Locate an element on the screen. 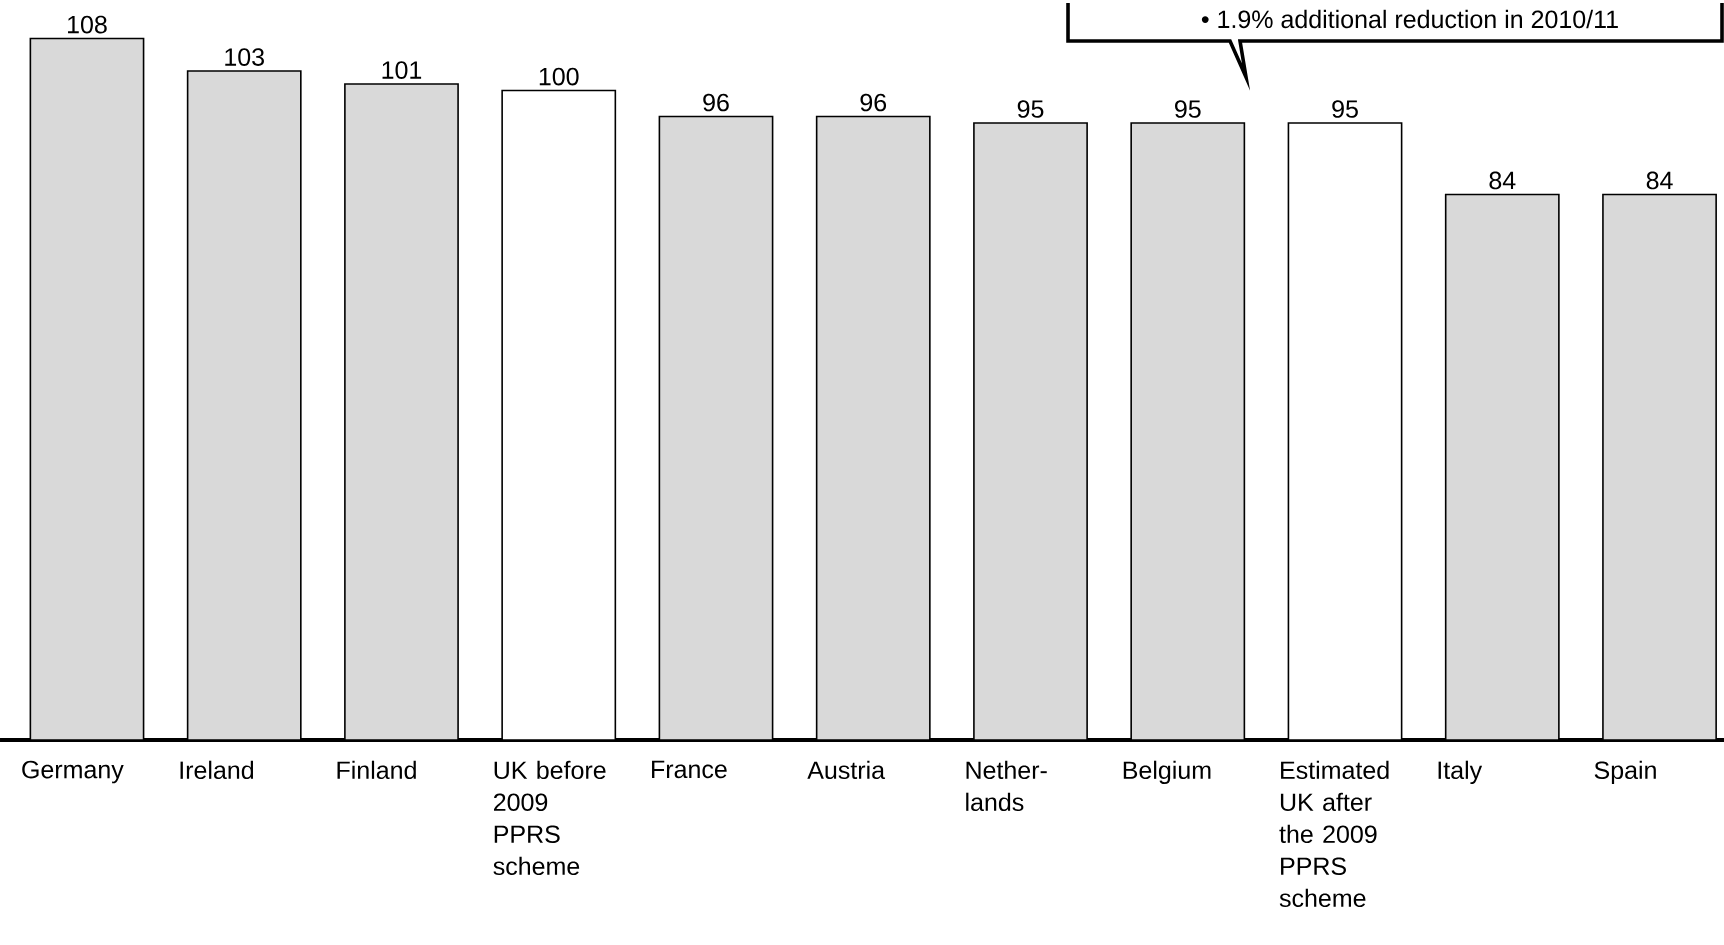 The image size is (1724, 945). data-label: 103 is located at coordinates (244, 57).